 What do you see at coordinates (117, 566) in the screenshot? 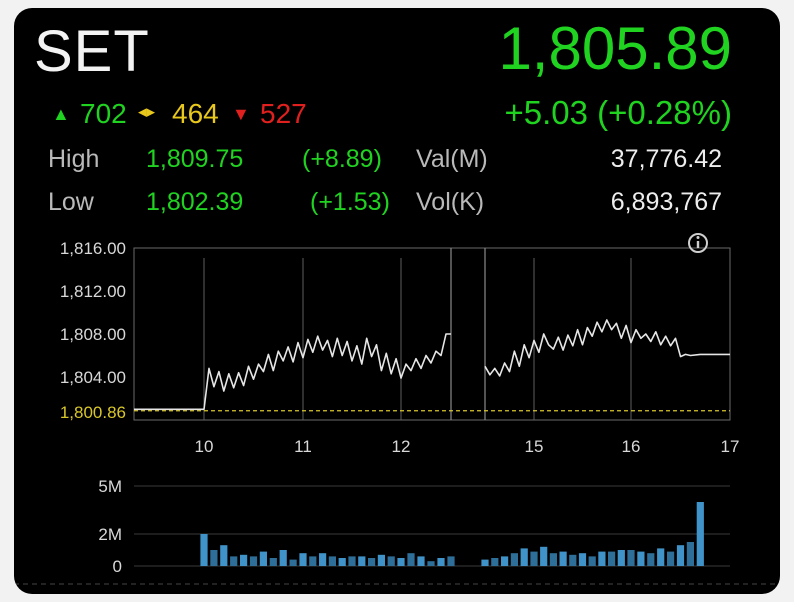
I see `volume-y-tick-label: 0` at bounding box center [117, 566].